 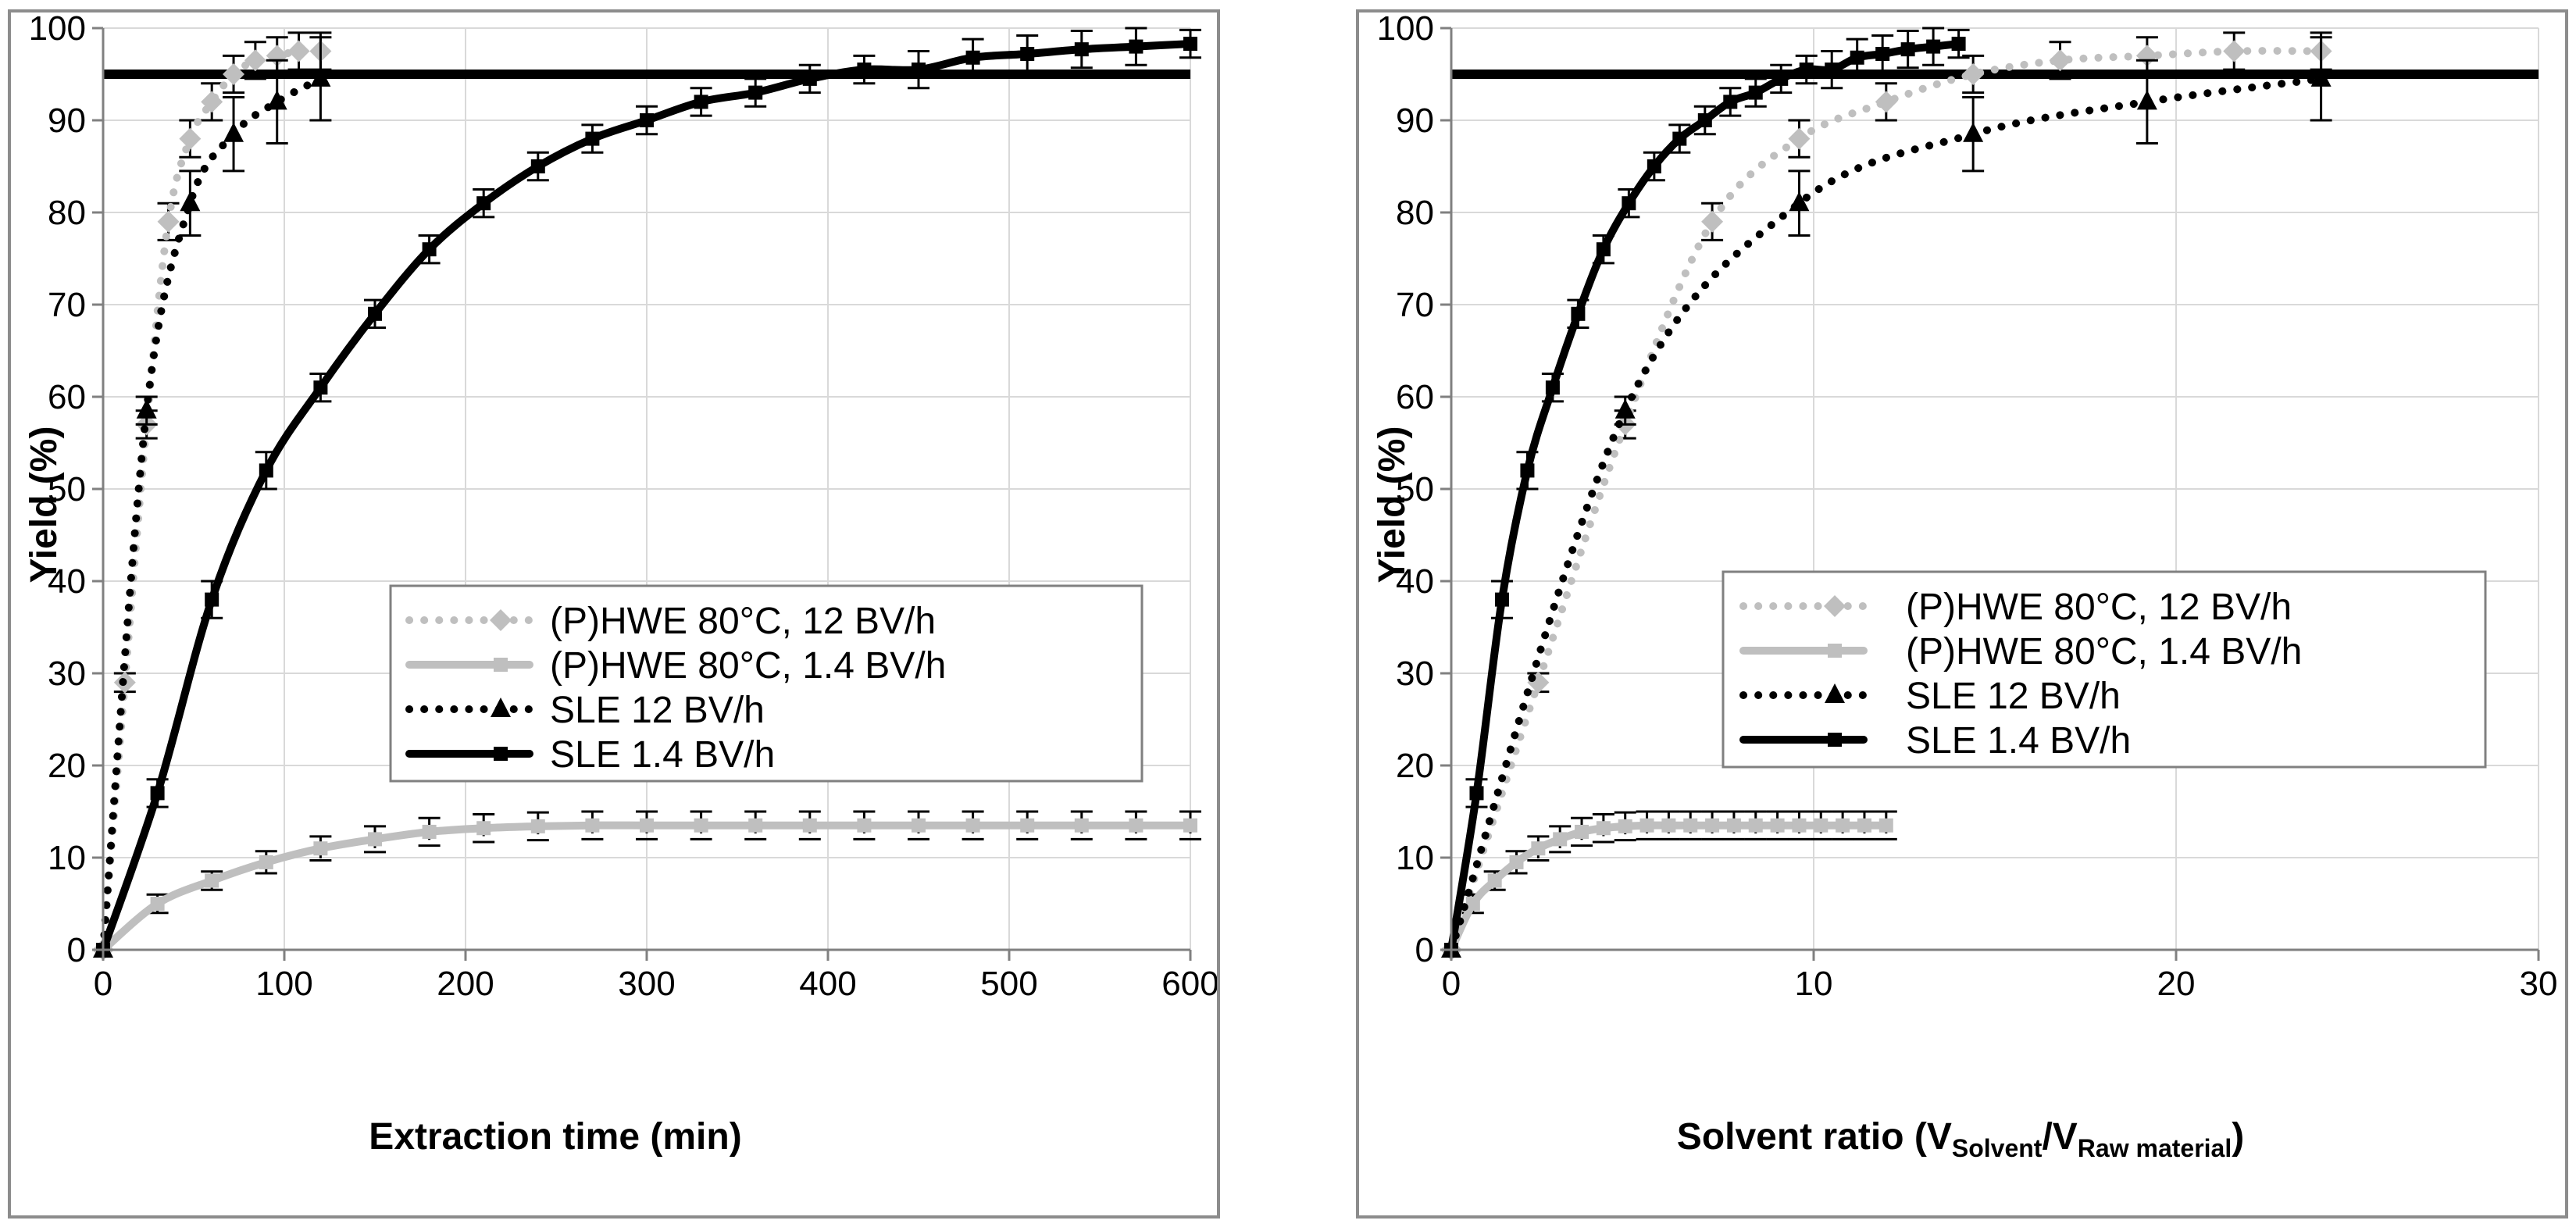 I want to click on y-tick-label: 60, so click(x=1415, y=397).